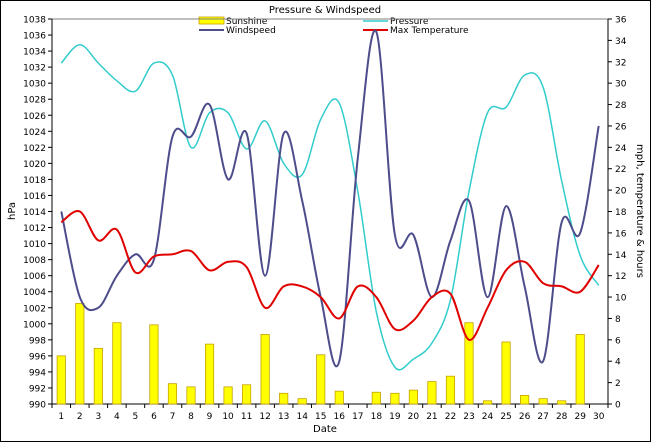 The width and height of the screenshot is (651, 446). What do you see at coordinates (34, 325) in the screenshot?
I see `left-tick-label: 1000` at bounding box center [34, 325].